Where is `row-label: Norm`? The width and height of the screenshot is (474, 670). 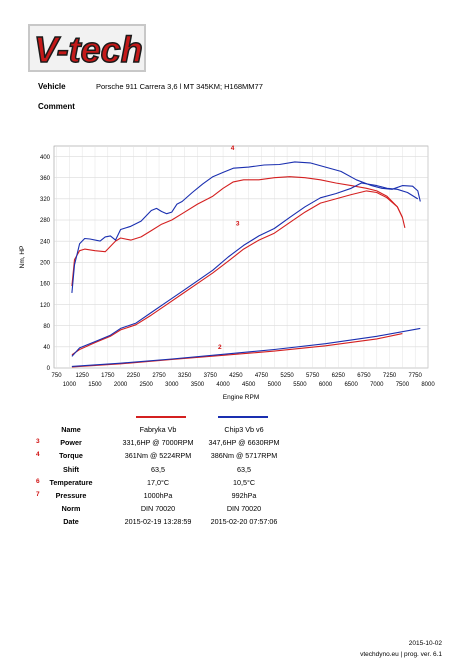
row-label: Norm is located at coordinates (71, 509).